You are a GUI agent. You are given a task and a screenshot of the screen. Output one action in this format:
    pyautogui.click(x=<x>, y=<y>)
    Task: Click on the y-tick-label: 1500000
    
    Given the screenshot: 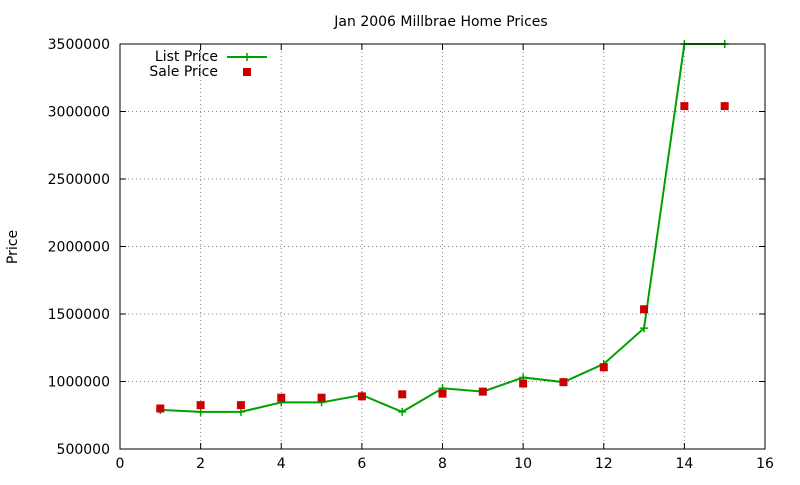 What is the action you would take?
    pyautogui.click(x=79, y=315)
    